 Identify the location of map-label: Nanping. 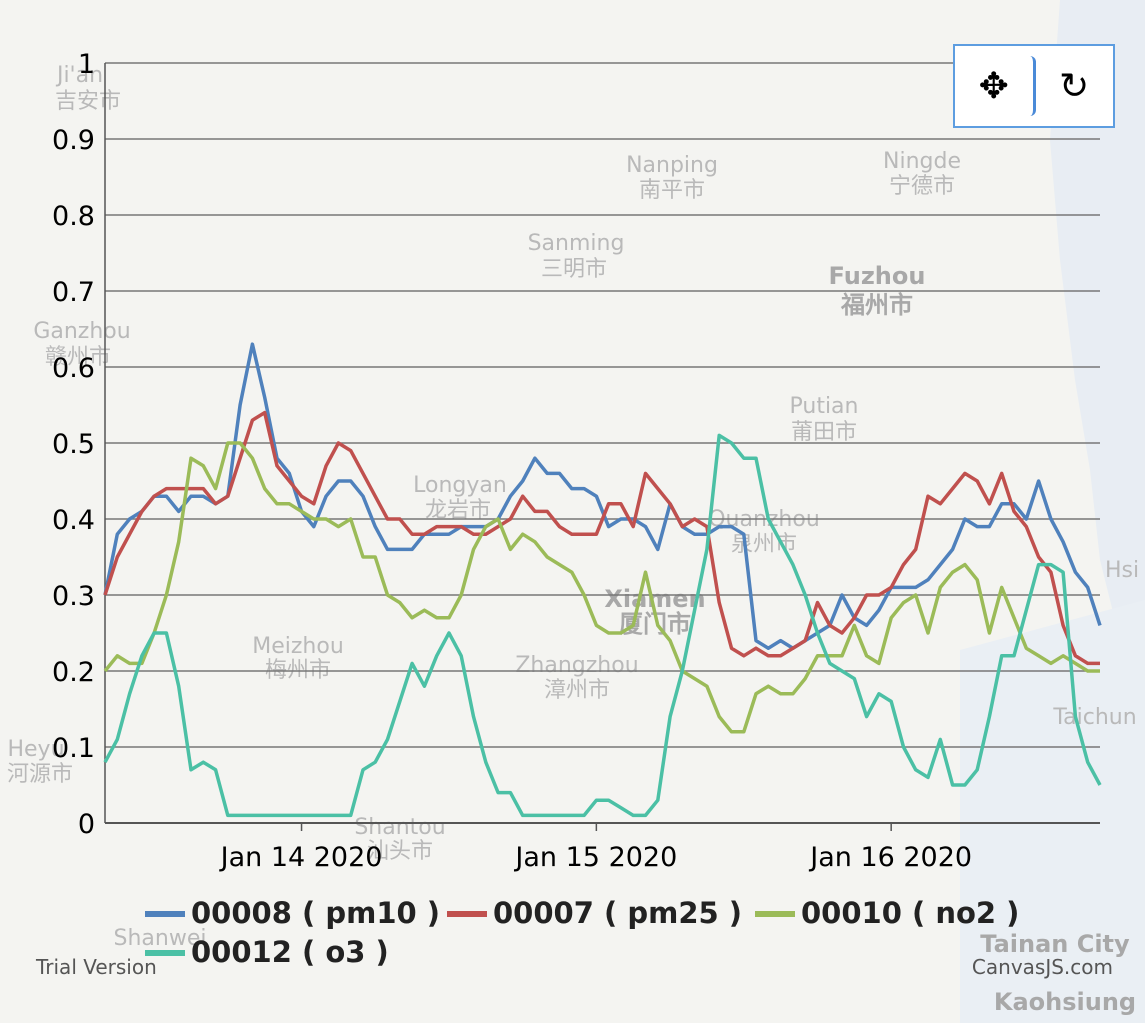
(672, 165).